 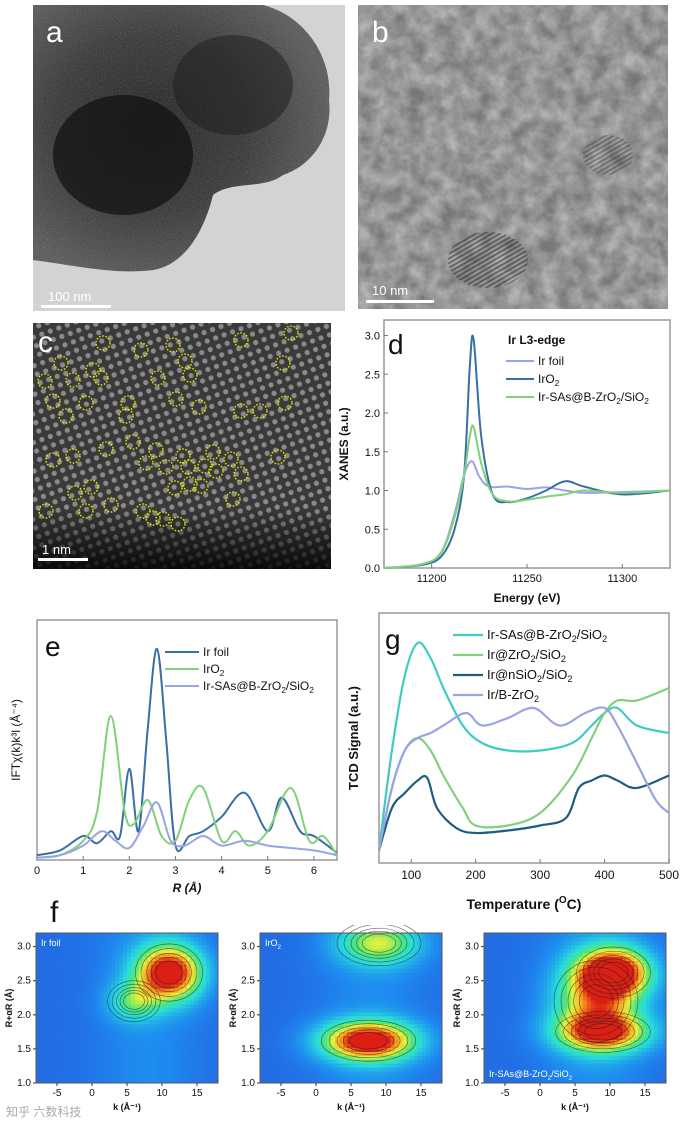 I want to click on legend-label-0-main: Ir foil, so click(x=216, y=652).